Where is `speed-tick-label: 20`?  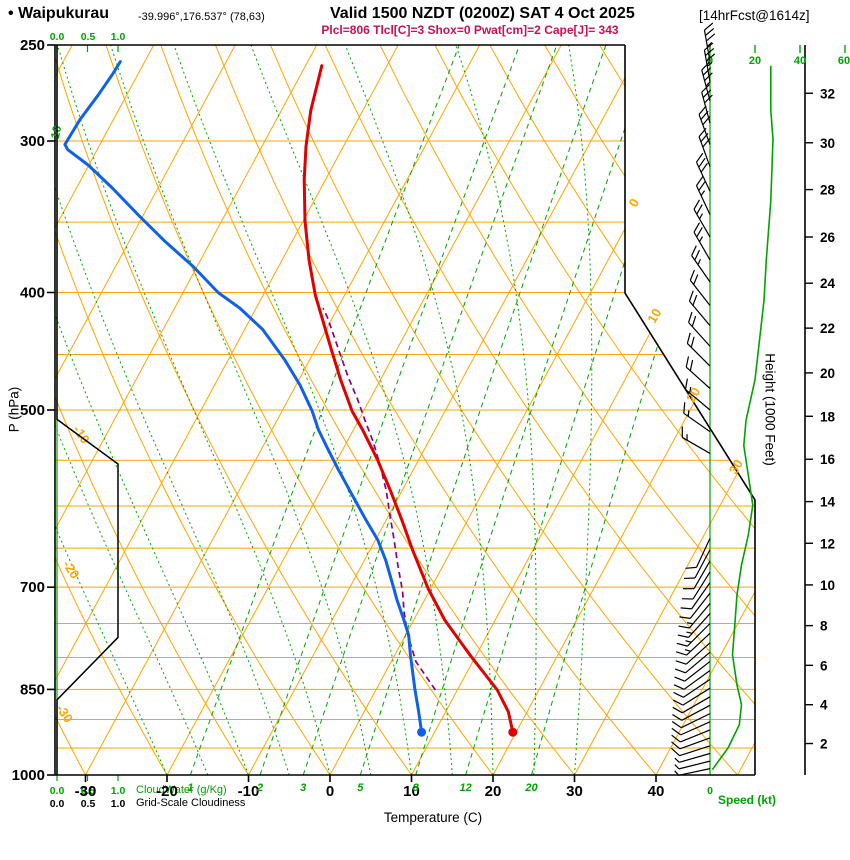
speed-tick-label: 20 is located at coordinates (755, 61).